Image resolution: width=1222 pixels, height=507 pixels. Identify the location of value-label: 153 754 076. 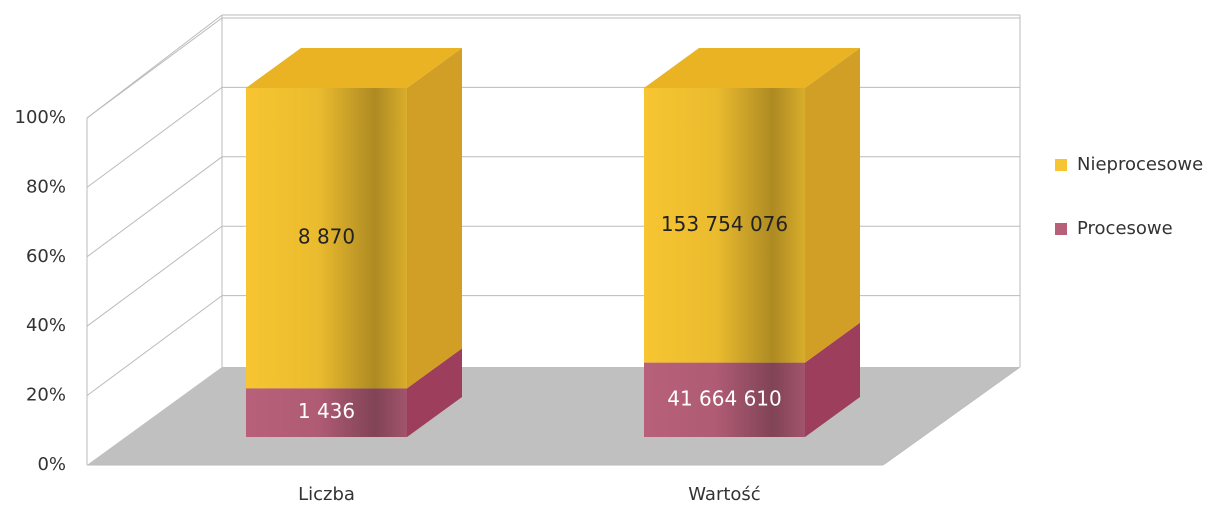
(724, 224).